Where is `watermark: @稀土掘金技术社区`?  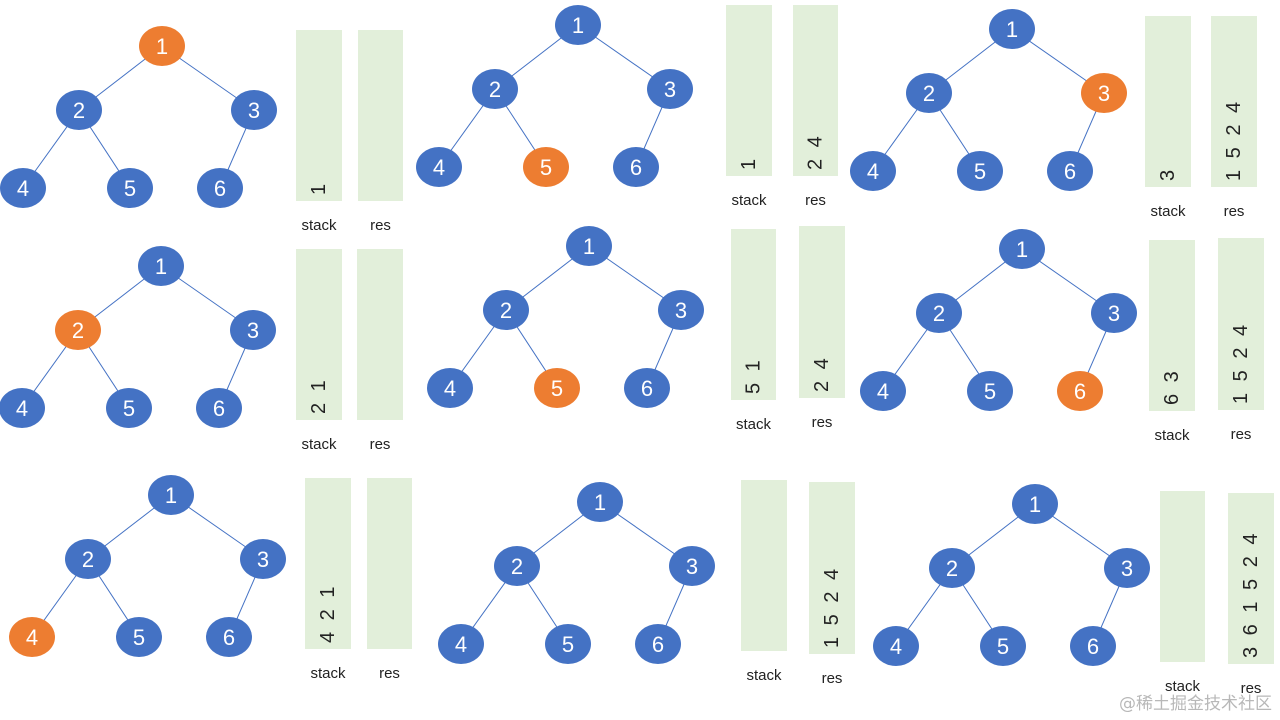
watermark: @稀土掘金技术社区 is located at coordinates (1195, 704).